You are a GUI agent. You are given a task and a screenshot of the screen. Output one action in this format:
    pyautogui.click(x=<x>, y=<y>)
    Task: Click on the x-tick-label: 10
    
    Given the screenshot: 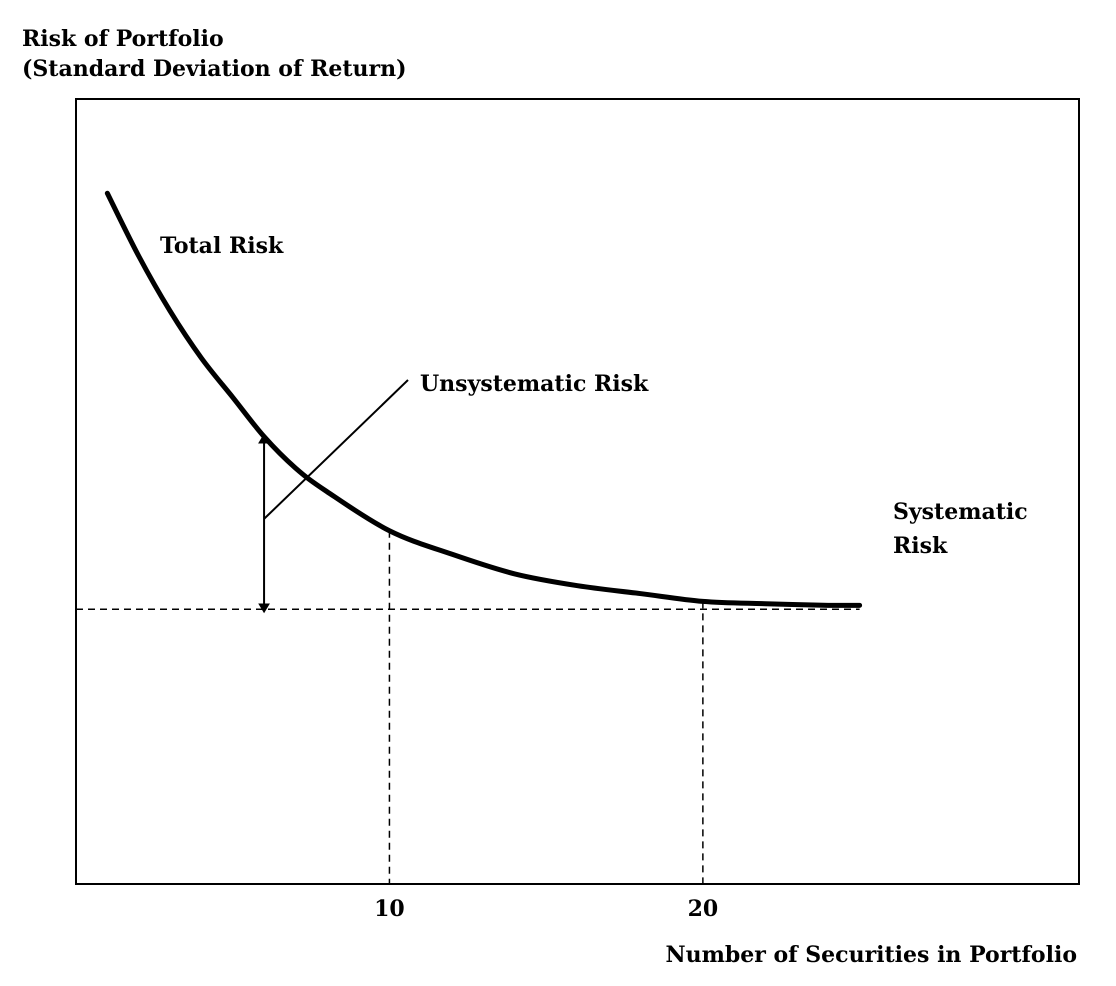 What is the action you would take?
    pyautogui.click(x=389, y=909)
    